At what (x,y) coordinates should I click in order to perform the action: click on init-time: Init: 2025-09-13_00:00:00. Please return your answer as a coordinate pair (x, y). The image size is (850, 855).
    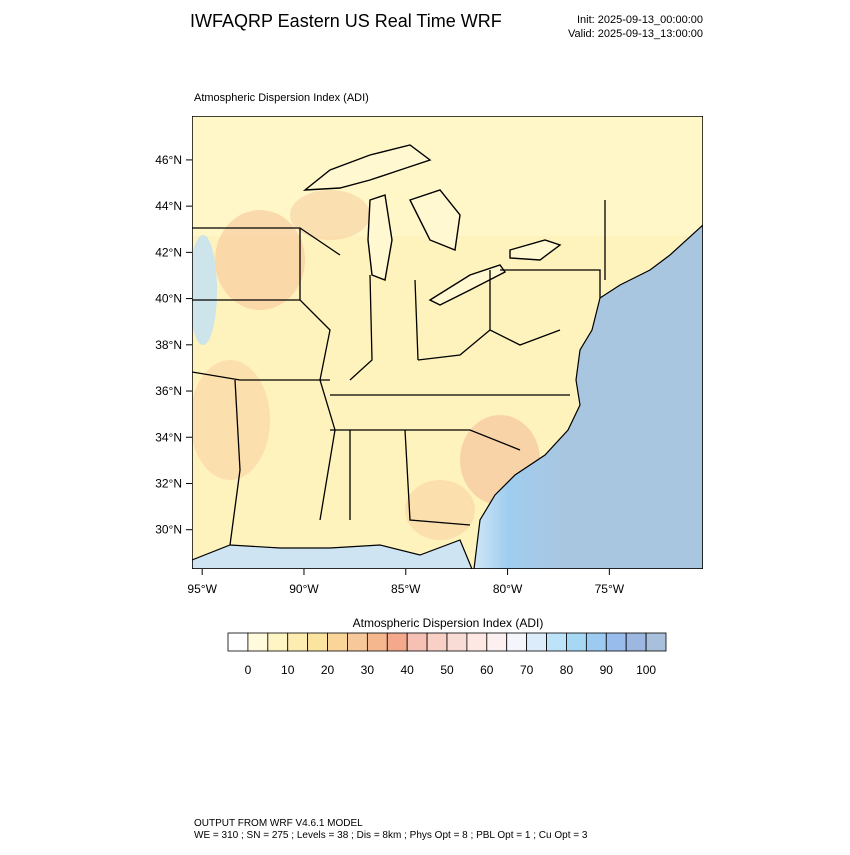
    Looking at the image, I should click on (640, 20).